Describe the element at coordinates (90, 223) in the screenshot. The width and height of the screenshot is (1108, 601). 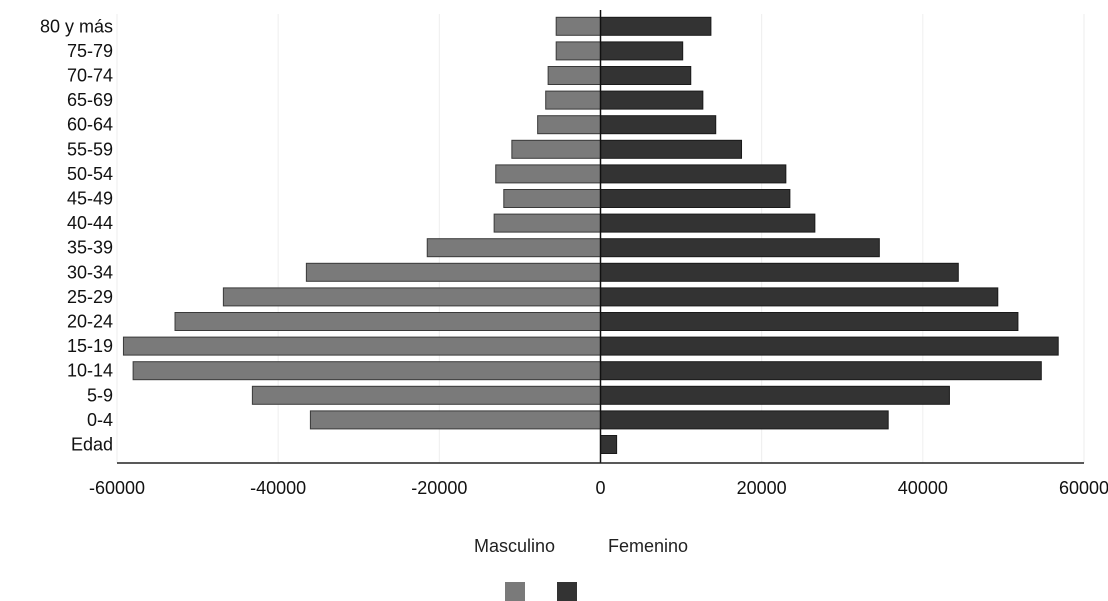
I see `y-tick-label: 40-44` at that location.